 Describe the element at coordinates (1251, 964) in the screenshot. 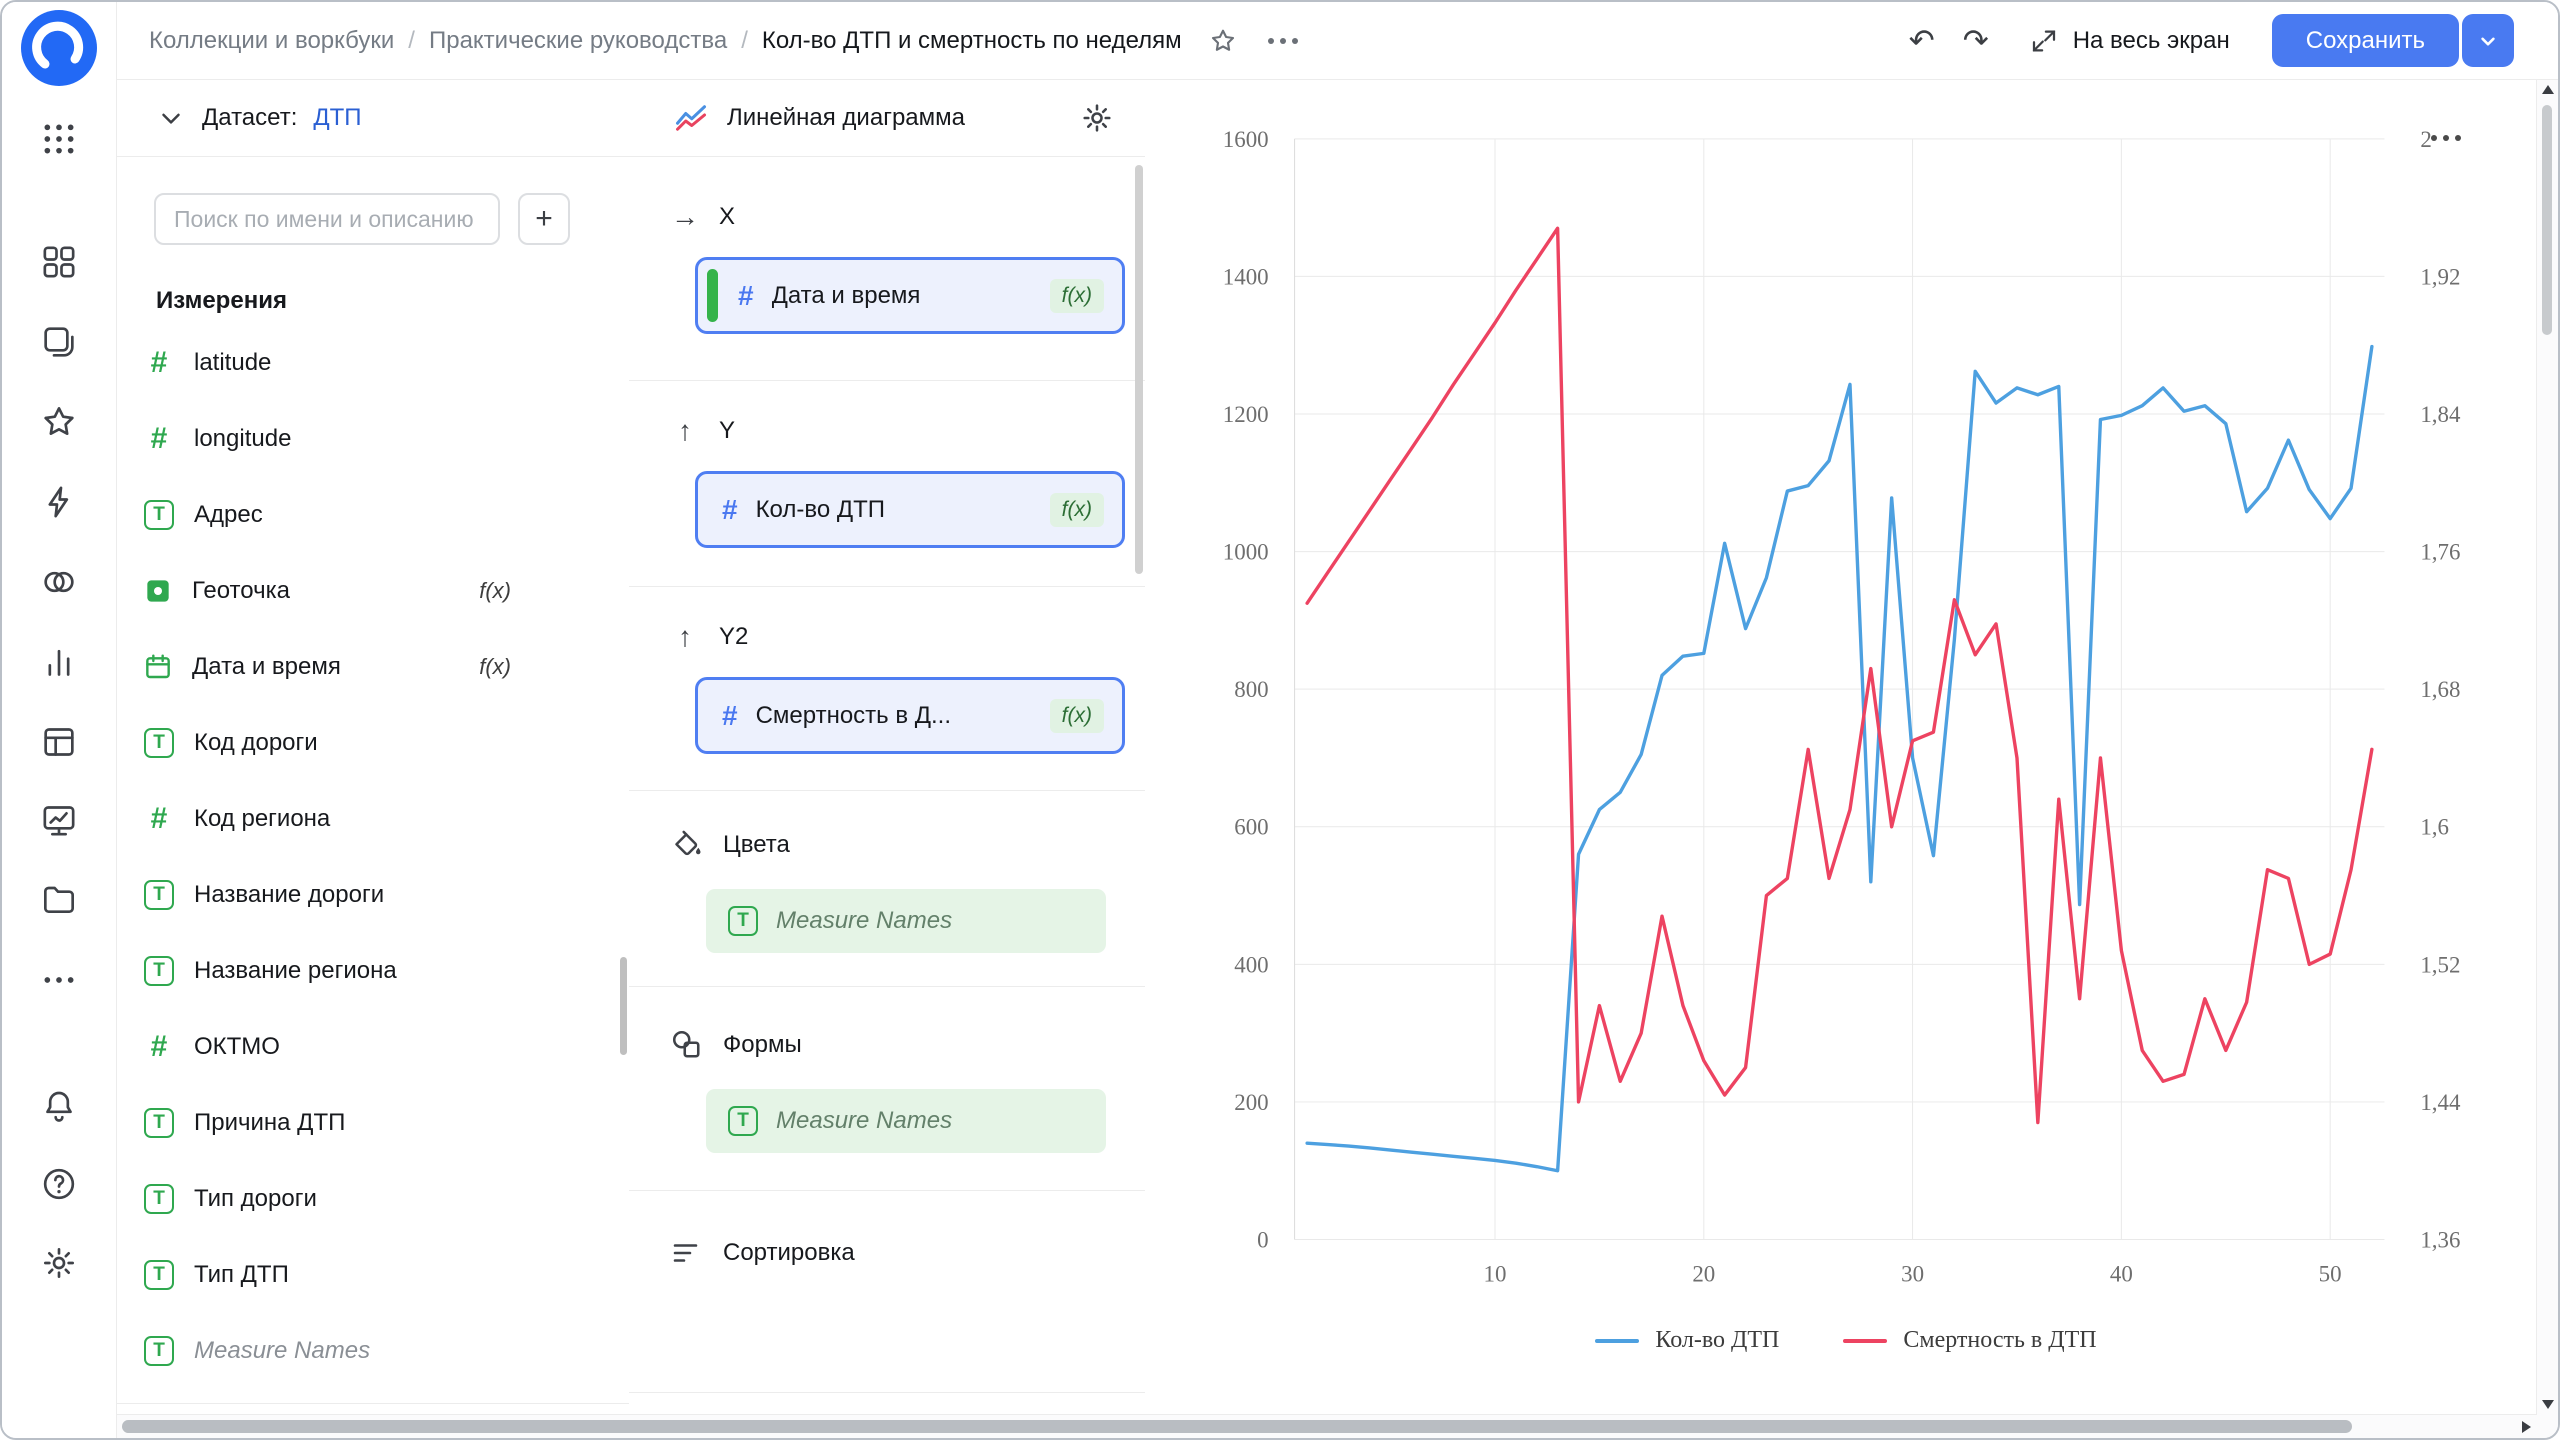

I see `svg-text: 400` at that location.